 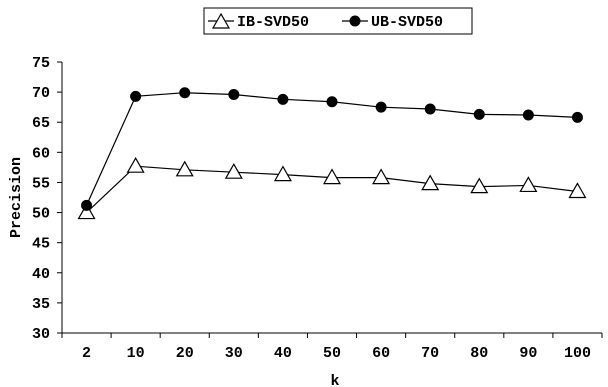 I want to click on x-axis-title: k, so click(x=334, y=380).